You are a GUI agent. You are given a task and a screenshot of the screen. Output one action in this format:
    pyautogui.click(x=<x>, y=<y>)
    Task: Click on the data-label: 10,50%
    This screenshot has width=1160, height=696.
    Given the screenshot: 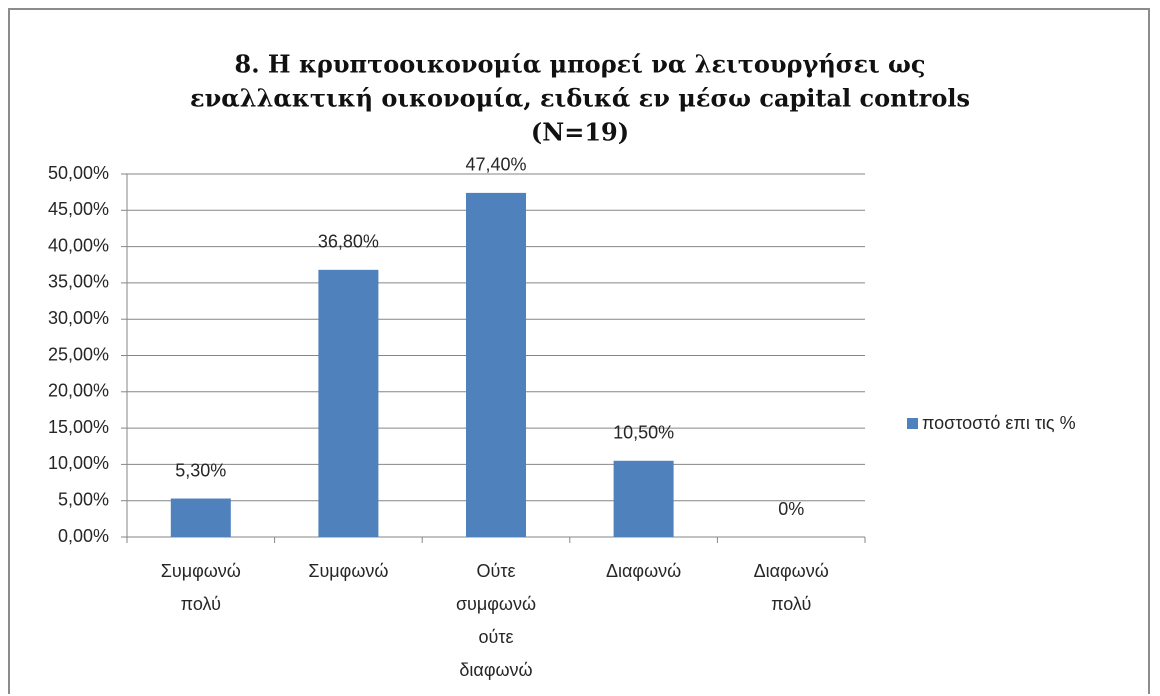 What is the action you would take?
    pyautogui.click(x=643, y=433)
    